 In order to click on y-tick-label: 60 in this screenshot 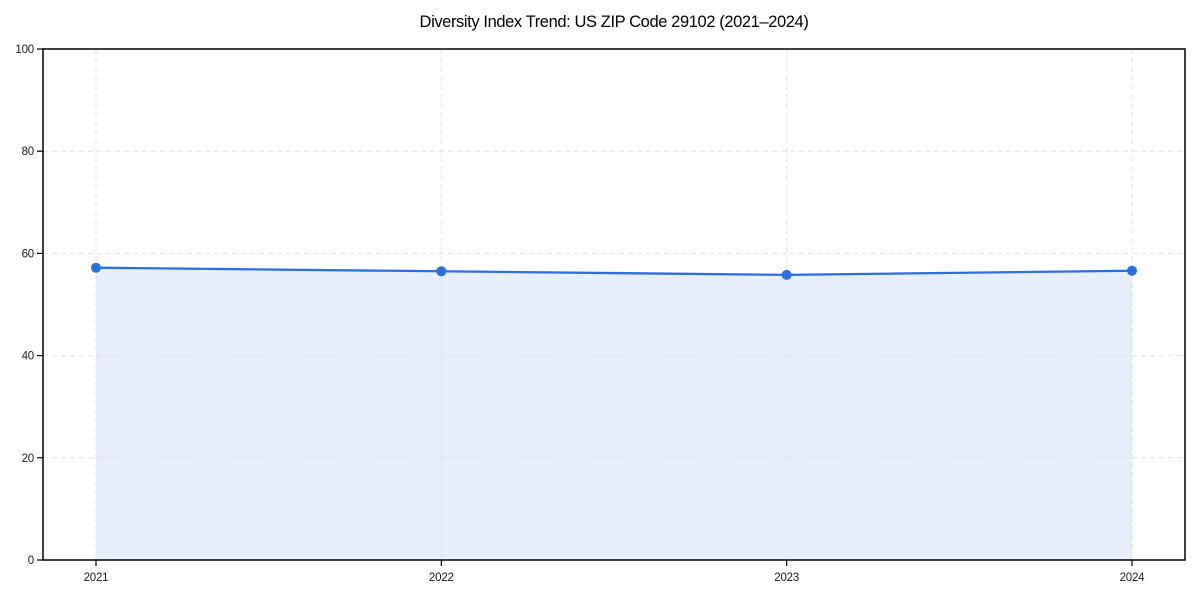, I will do `click(28, 254)`.